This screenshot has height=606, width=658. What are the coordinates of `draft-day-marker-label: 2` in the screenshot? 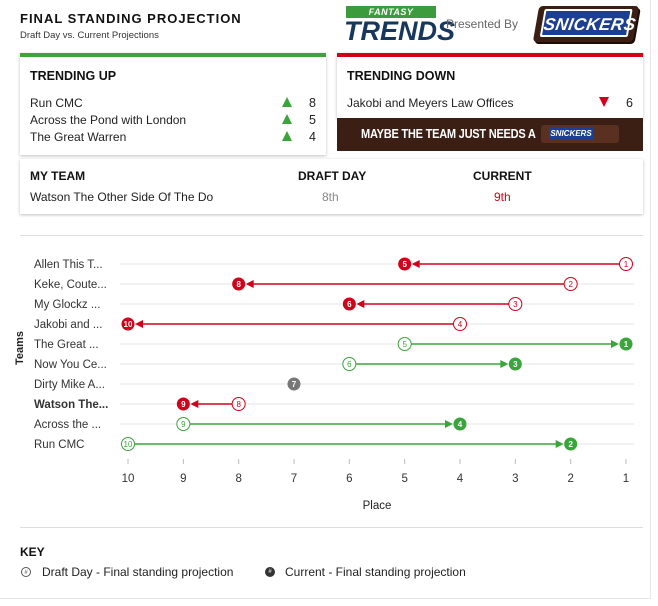 It's located at (570, 284).